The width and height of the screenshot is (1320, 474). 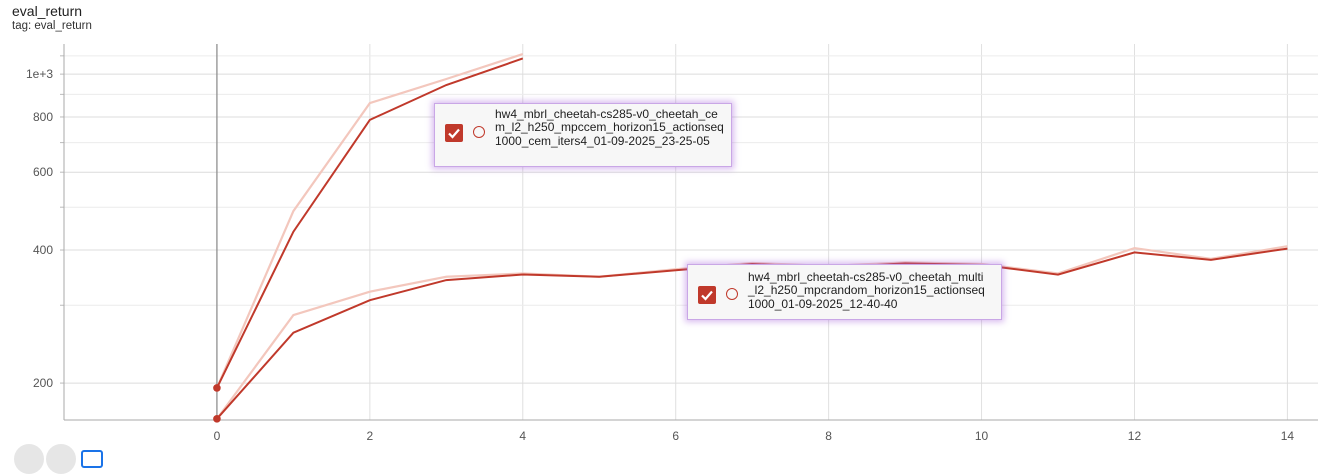 I want to click on x-tick-label: 4, so click(x=522, y=436).